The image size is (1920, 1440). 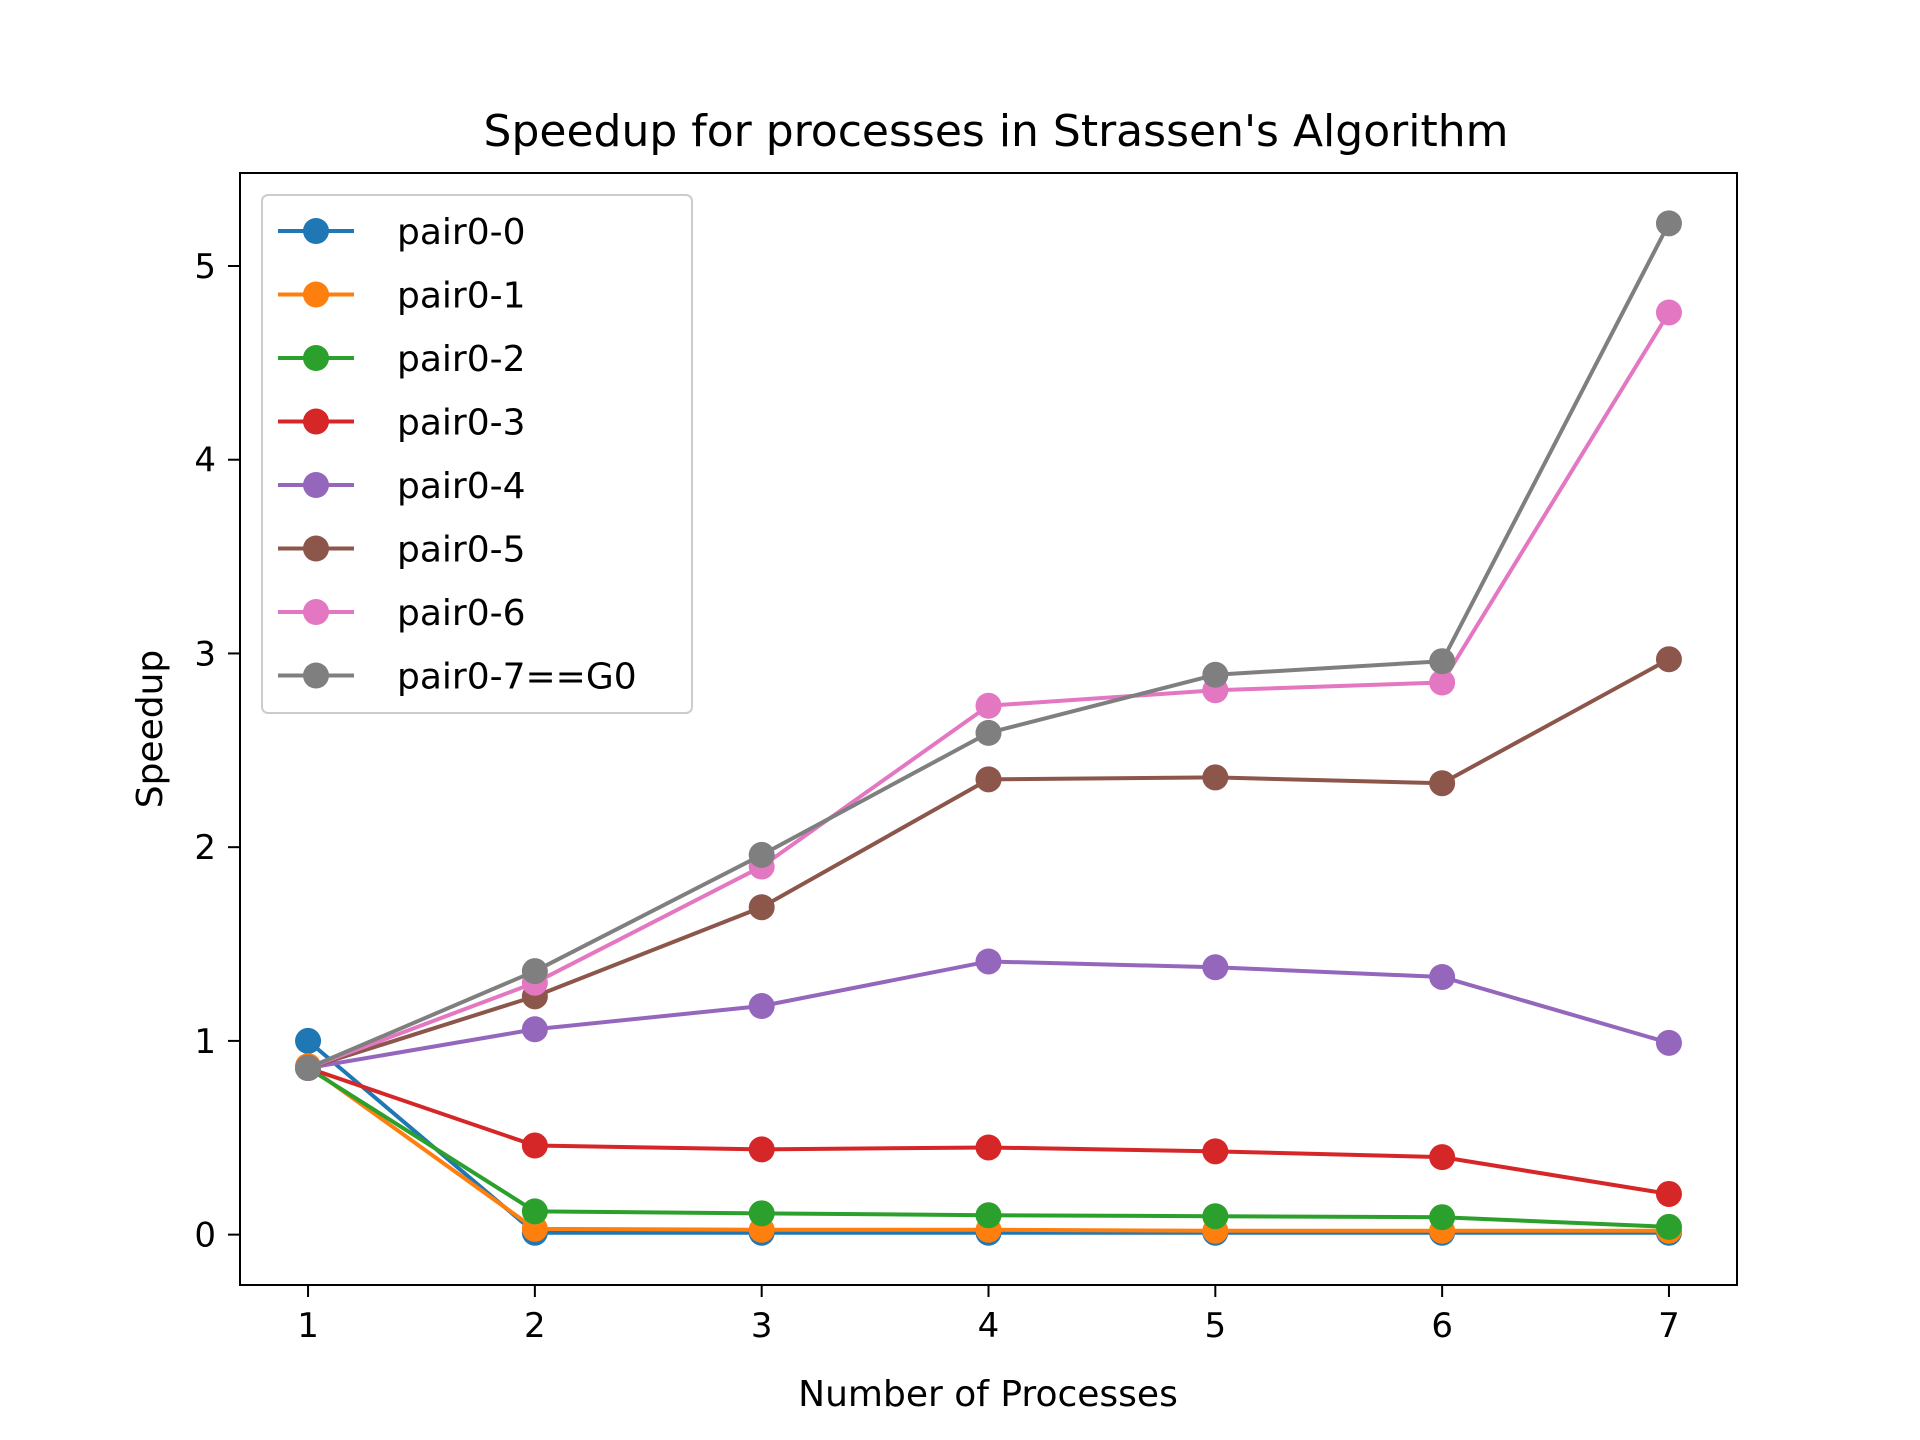 What do you see at coordinates (205, 848) in the screenshot?
I see `y-tick-label: 2` at bounding box center [205, 848].